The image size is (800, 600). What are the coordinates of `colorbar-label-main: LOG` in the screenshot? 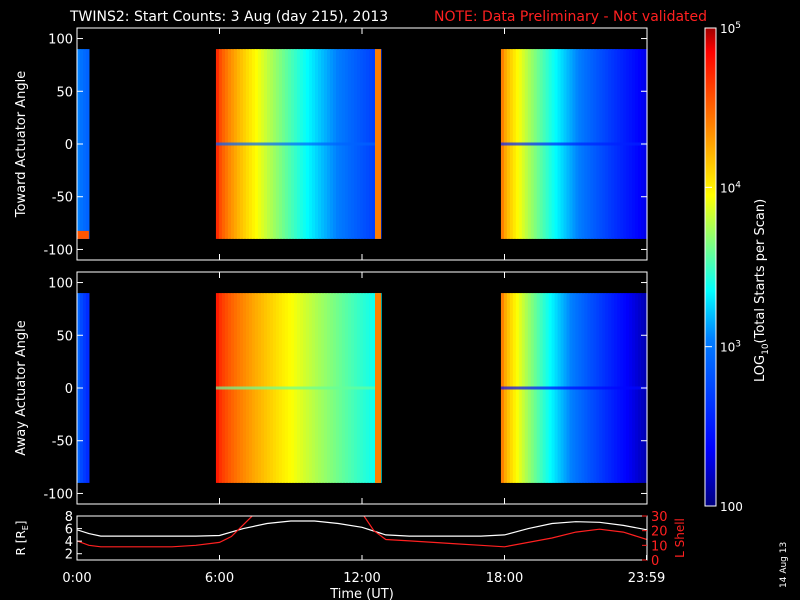 It's located at (760, 368).